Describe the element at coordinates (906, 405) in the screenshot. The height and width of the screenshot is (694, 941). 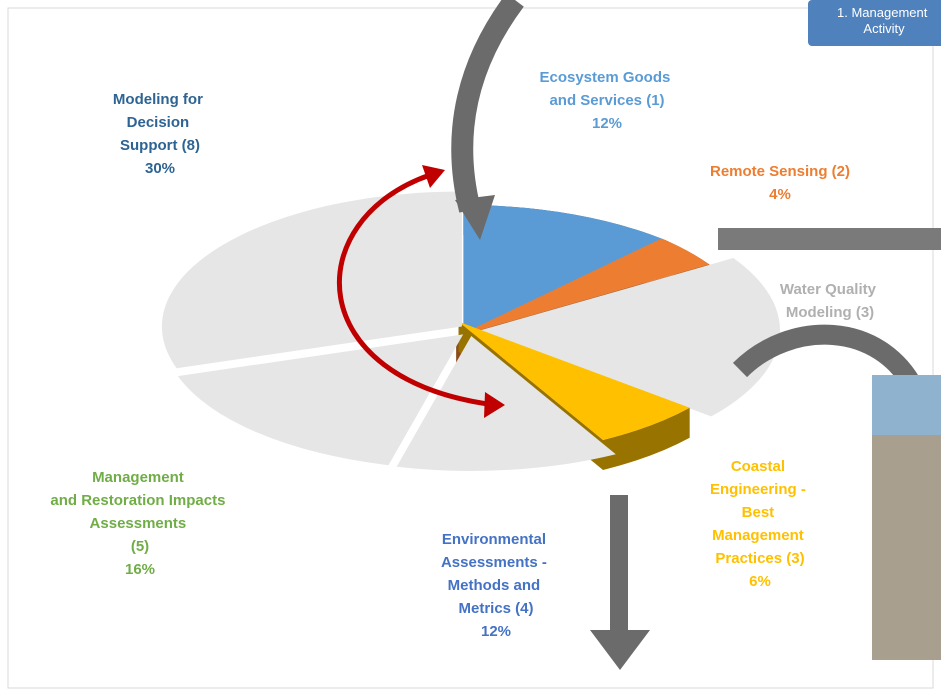
I see `photo-sky` at that location.